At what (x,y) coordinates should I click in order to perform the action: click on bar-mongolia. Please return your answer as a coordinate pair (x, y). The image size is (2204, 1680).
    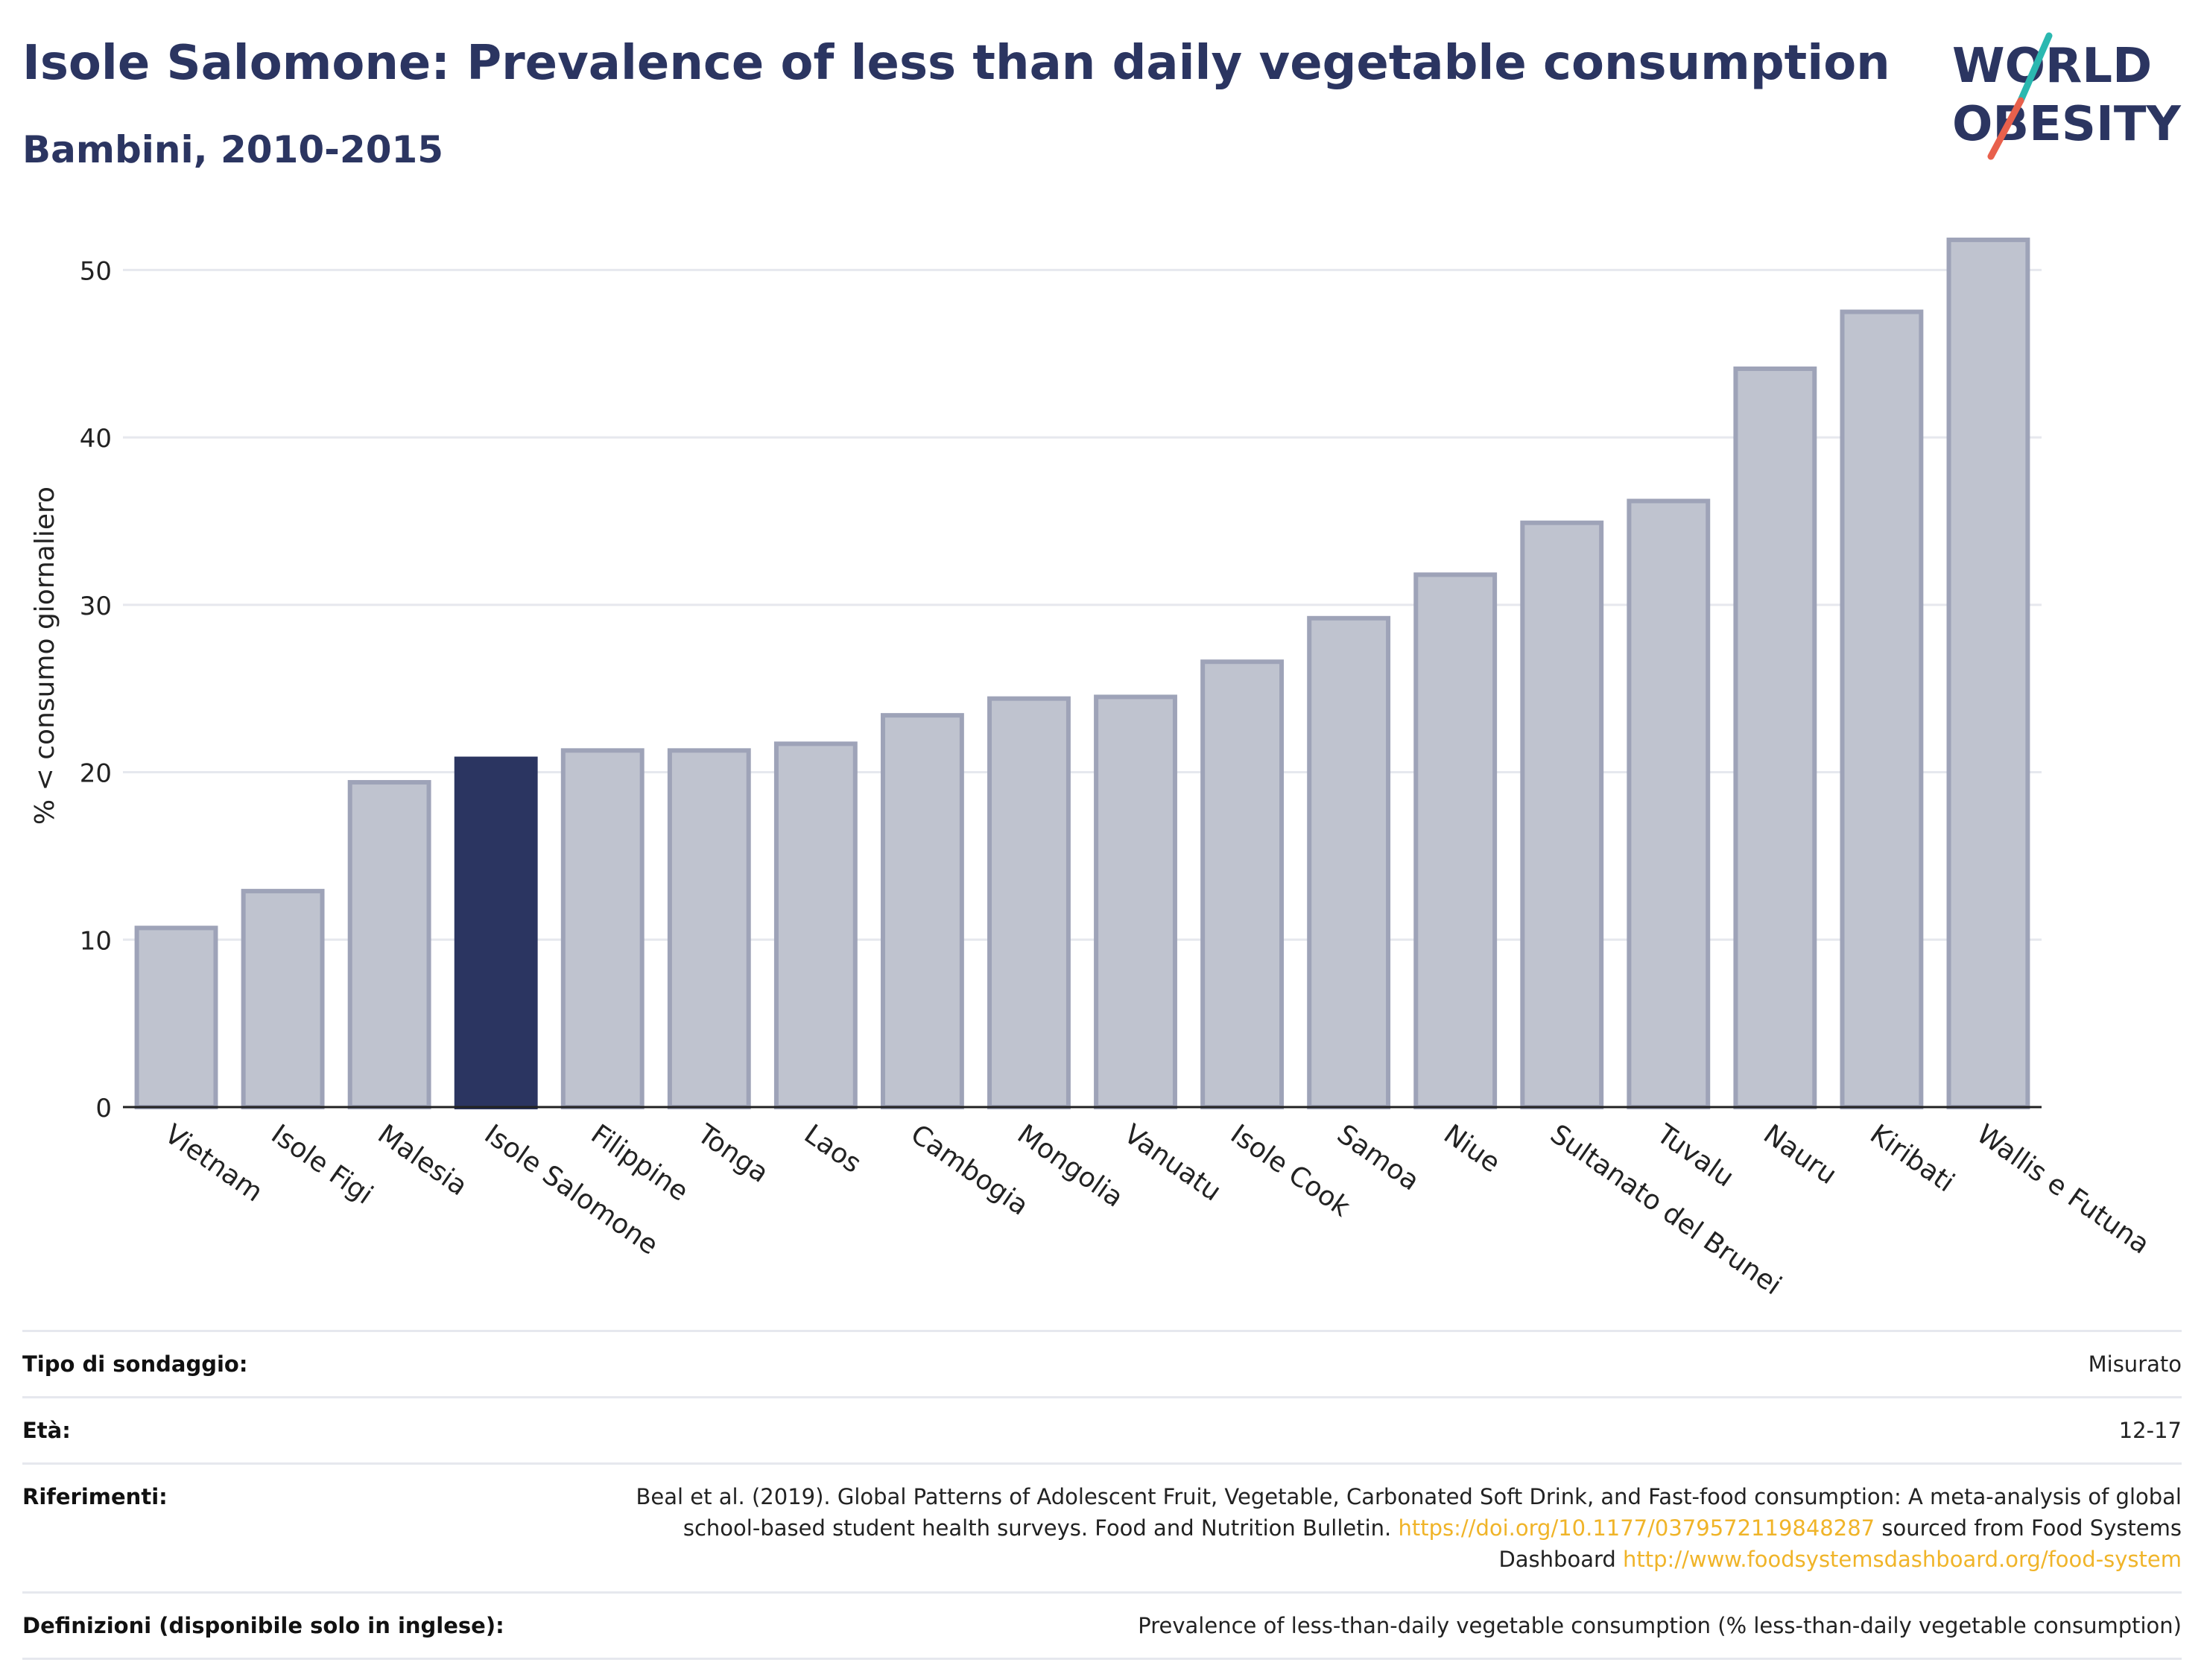
    Looking at the image, I should click on (1029, 902).